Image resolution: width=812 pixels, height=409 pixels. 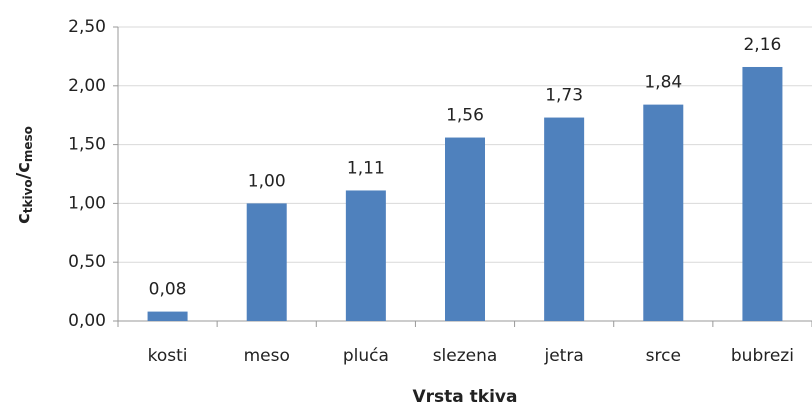 I want to click on x-tick-label: pluća, so click(x=366, y=356).